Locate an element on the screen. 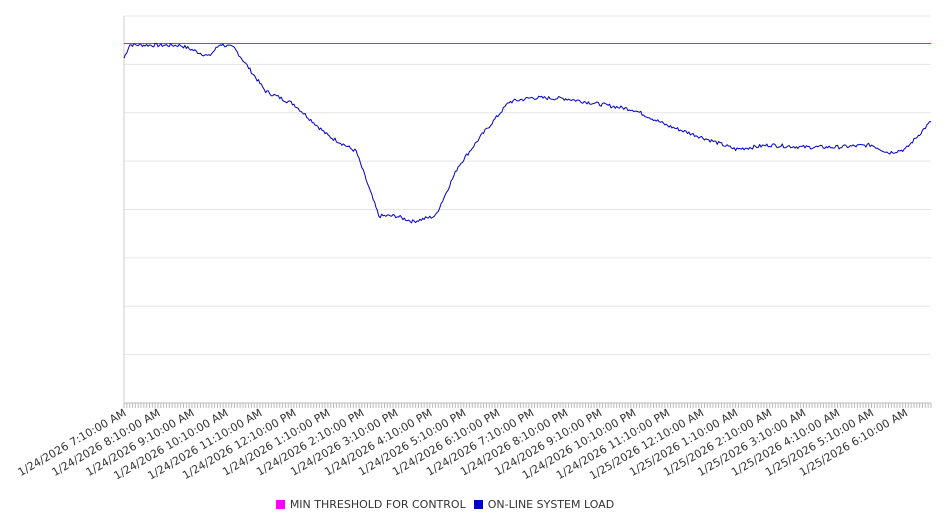 The width and height of the screenshot is (946, 526). legend-item: ON-LINE SYSTEM LOAD is located at coordinates (544, 504).